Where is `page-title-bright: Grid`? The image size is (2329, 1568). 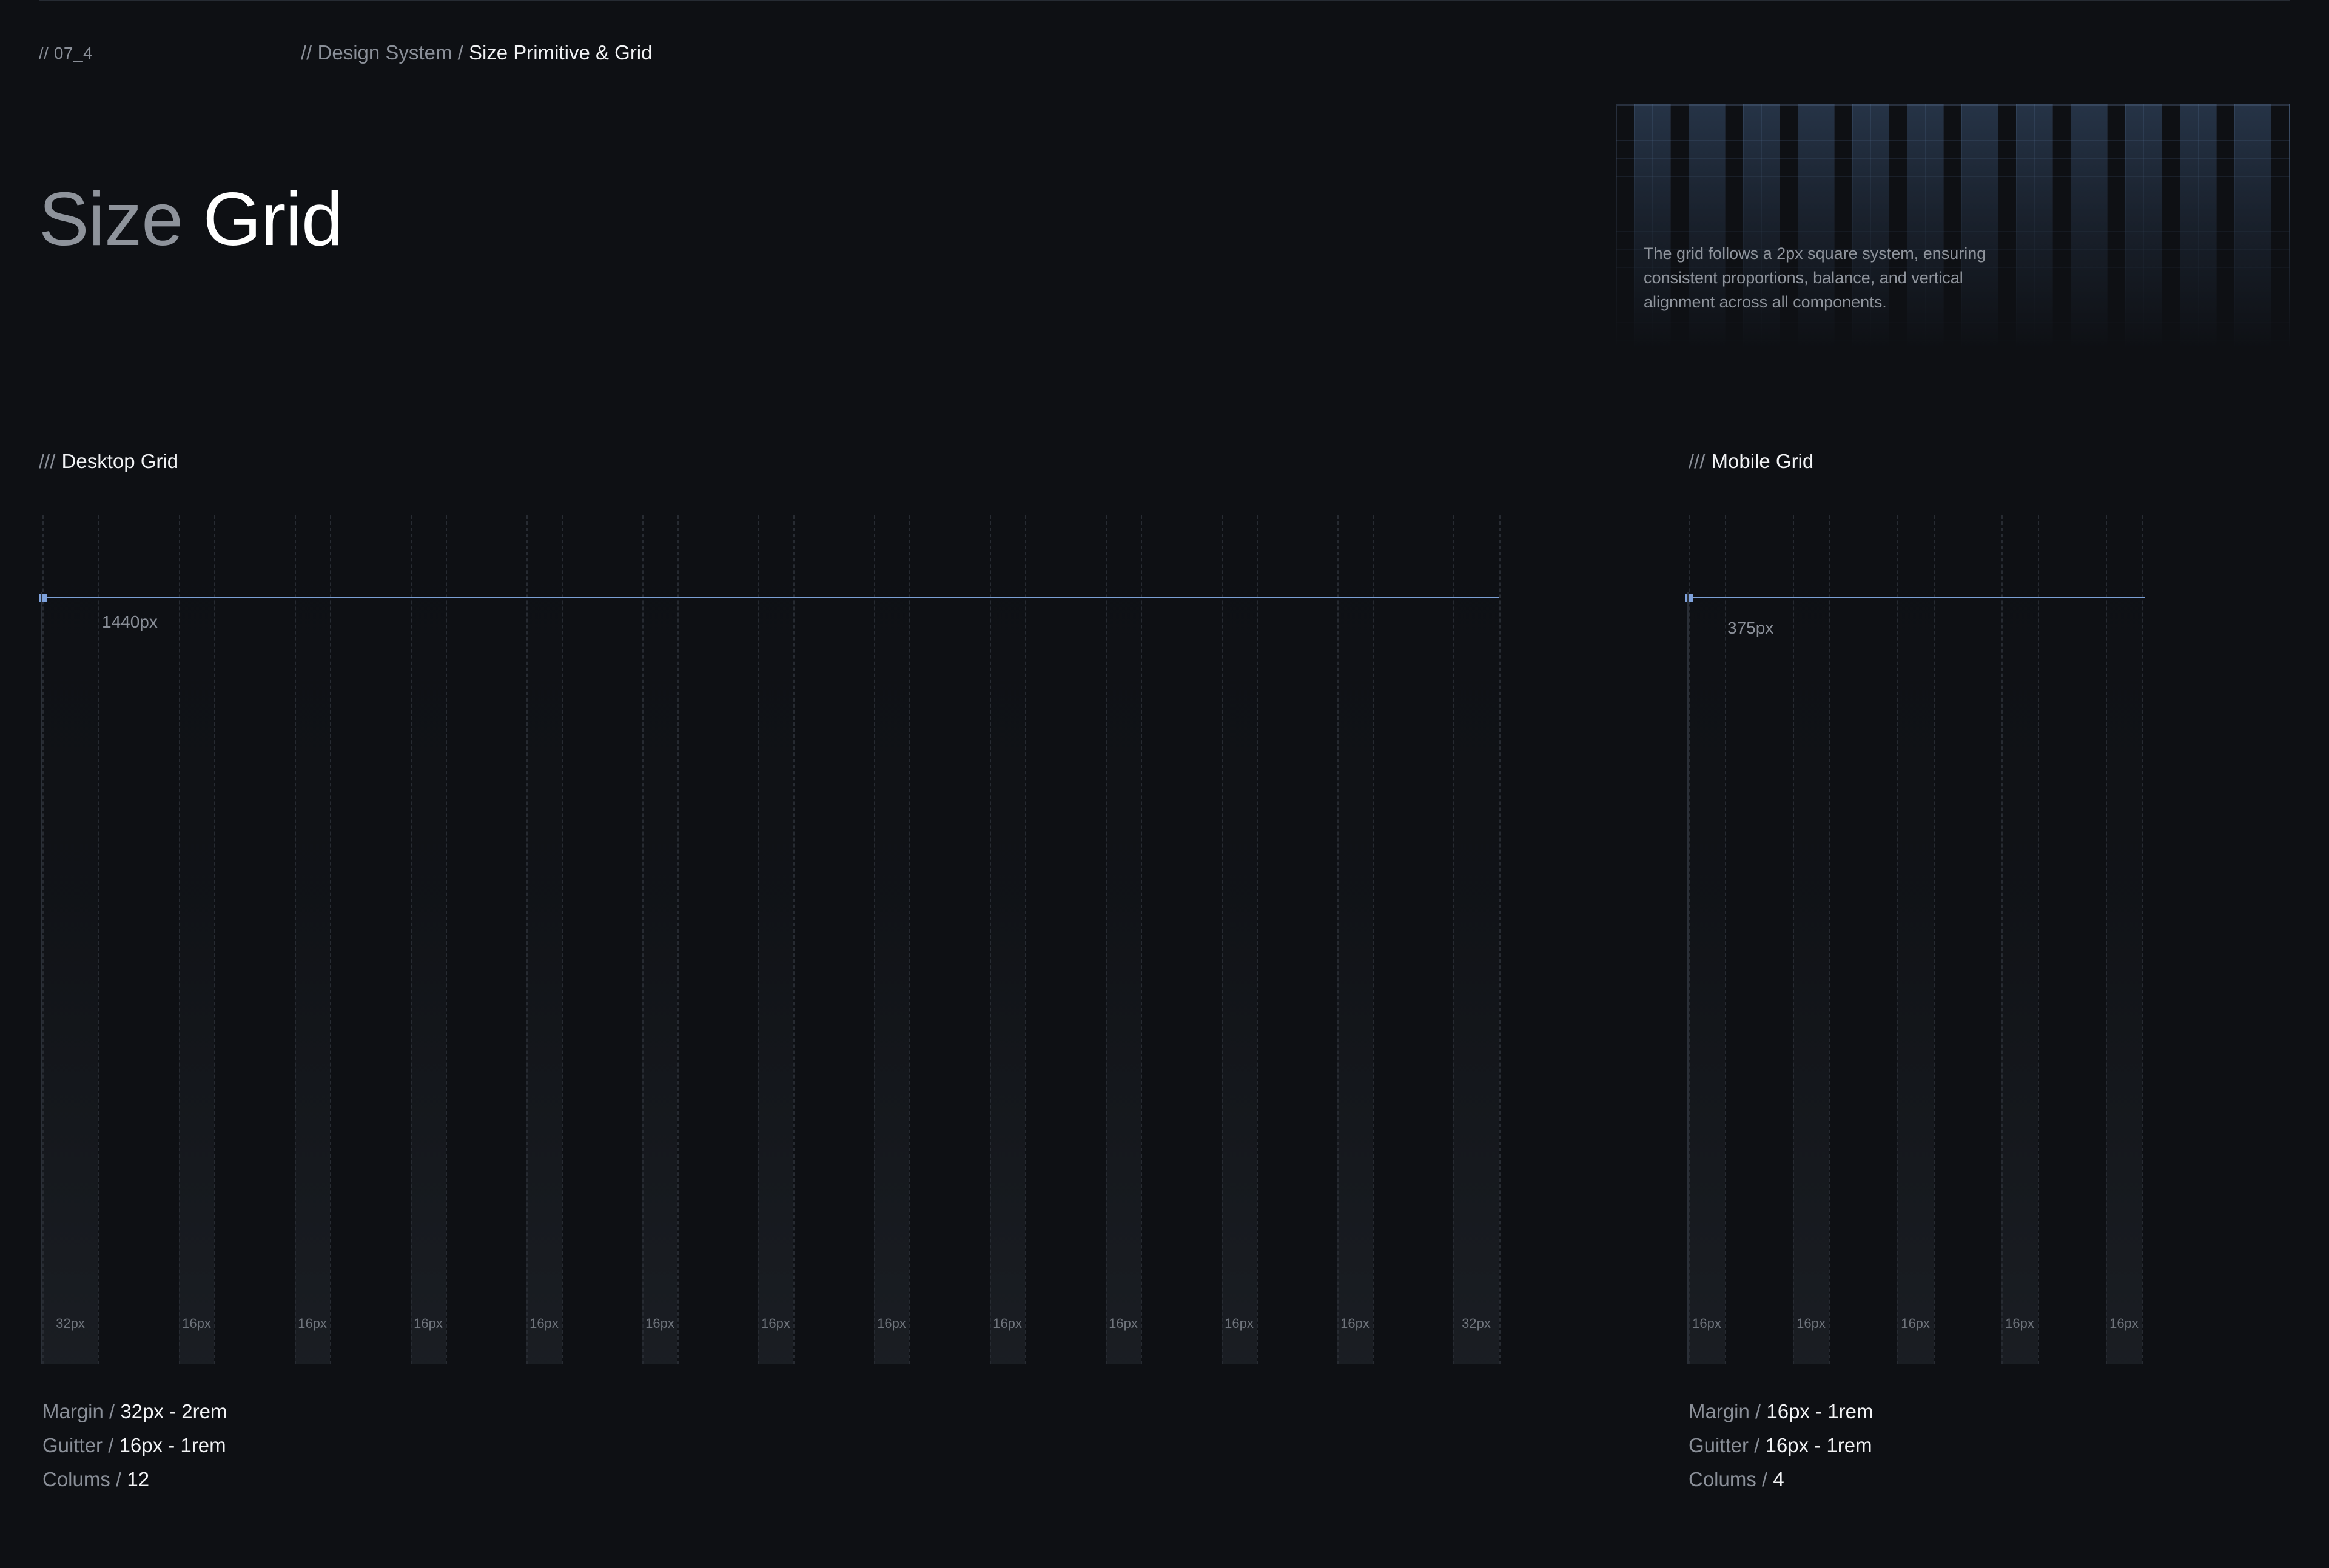 page-title-bright: Grid is located at coordinates (273, 220).